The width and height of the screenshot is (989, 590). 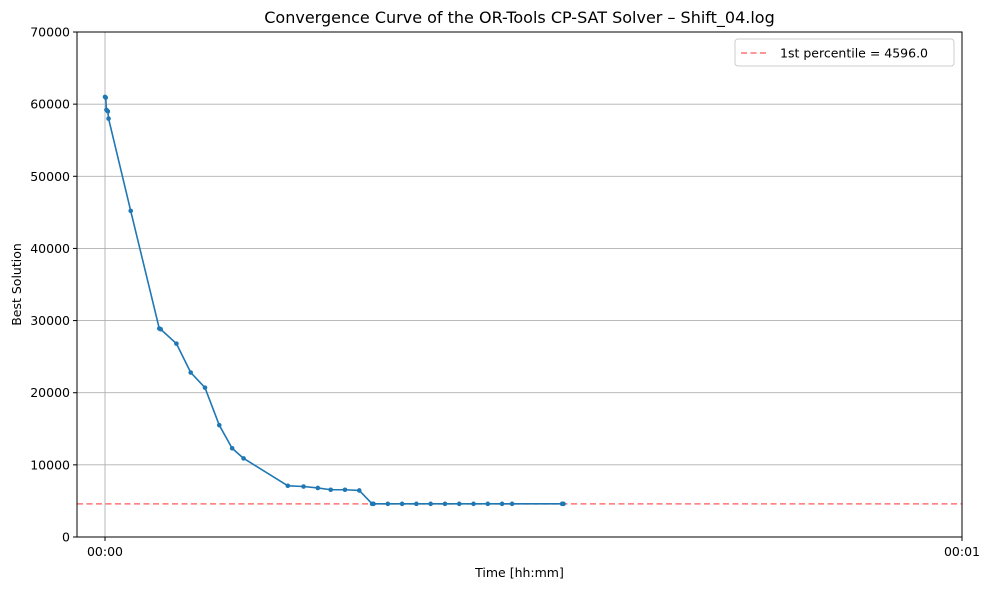 What do you see at coordinates (533, 548) in the screenshot?
I see `x-axis-ticks: 00:00 00:01` at bounding box center [533, 548].